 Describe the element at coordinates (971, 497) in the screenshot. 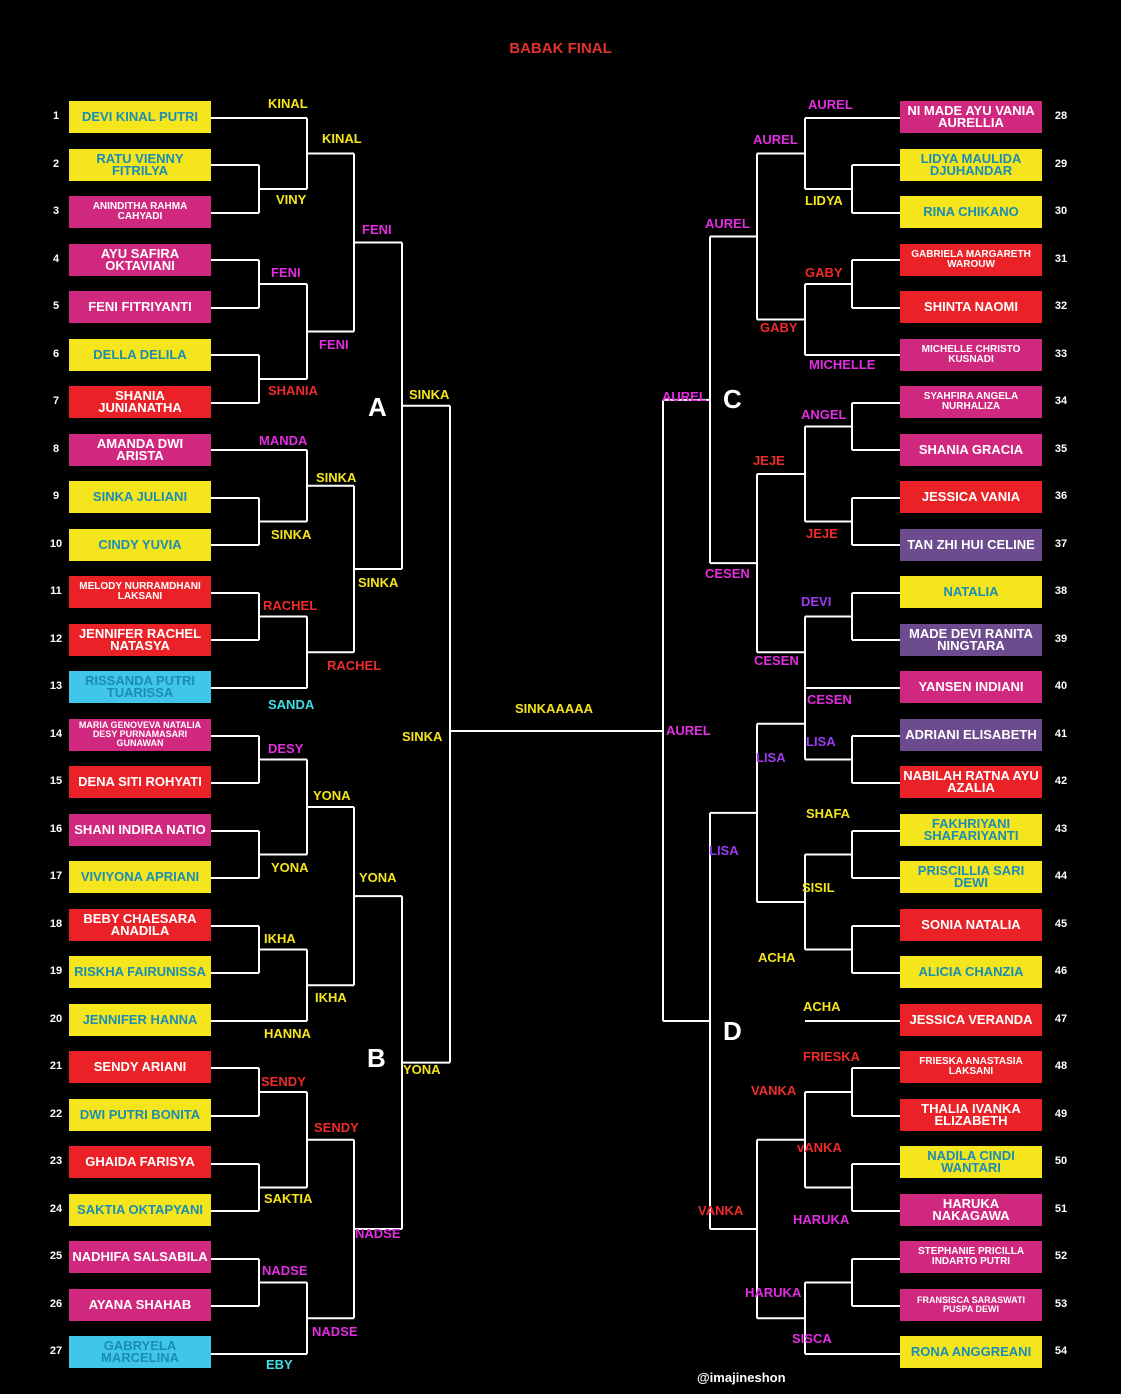

I see `entrant-box: JESSICA VANIA` at that location.